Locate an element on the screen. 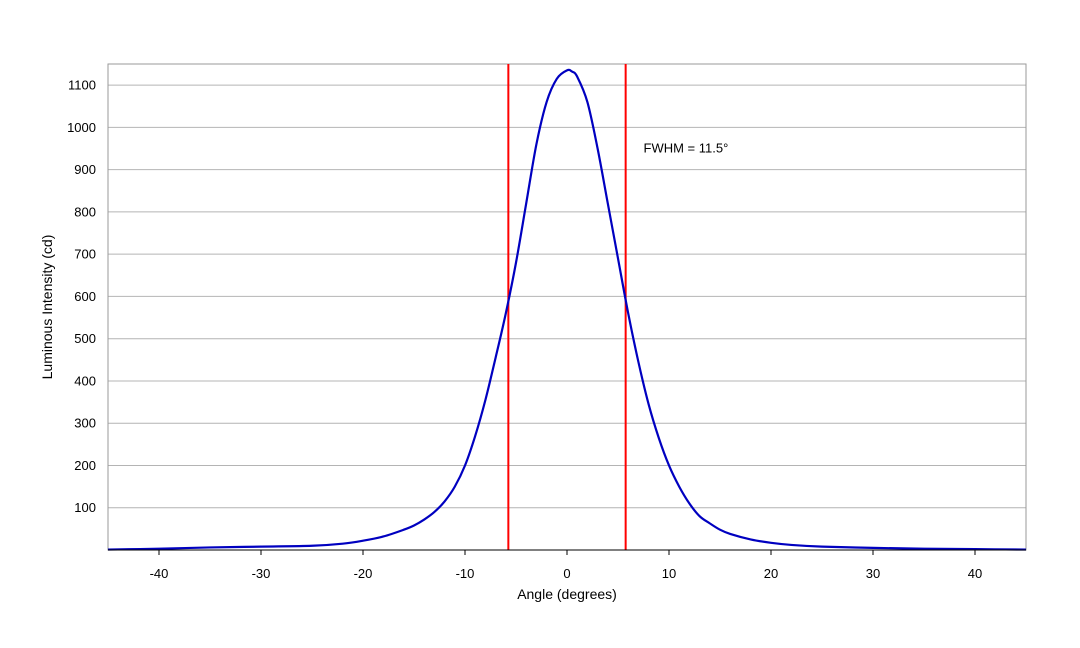  x-tick-label: 20 is located at coordinates (771, 573).